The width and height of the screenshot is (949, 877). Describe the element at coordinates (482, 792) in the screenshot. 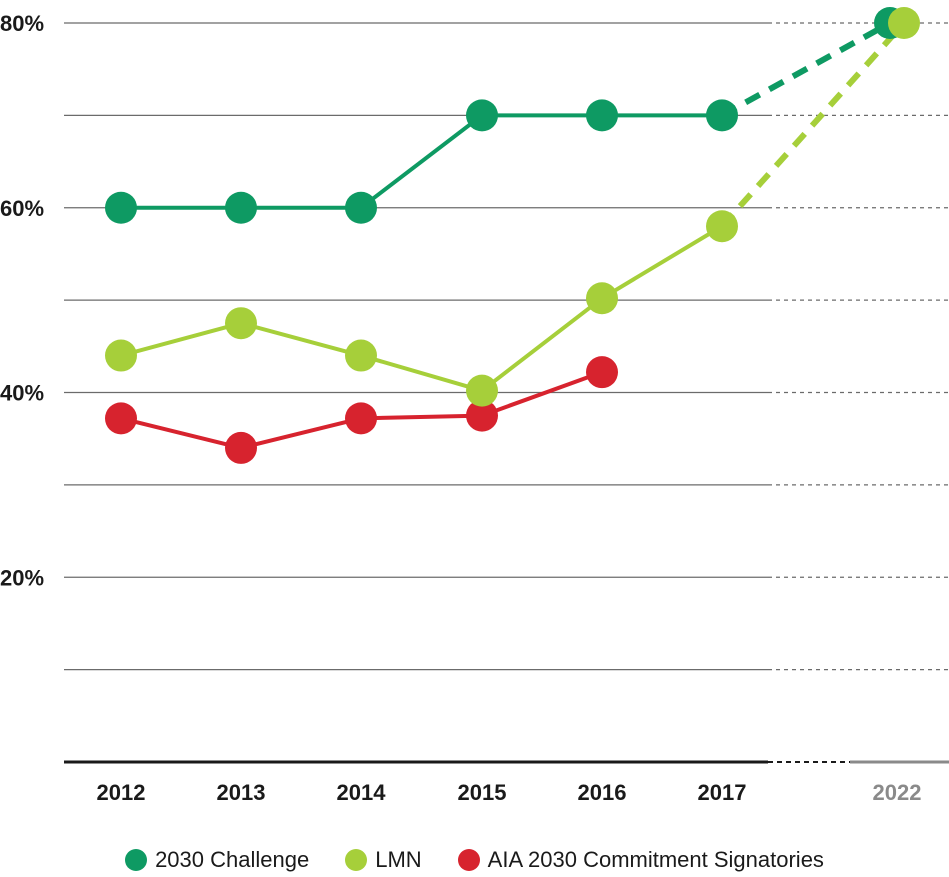

I see `x-tick-label: 2015` at that location.